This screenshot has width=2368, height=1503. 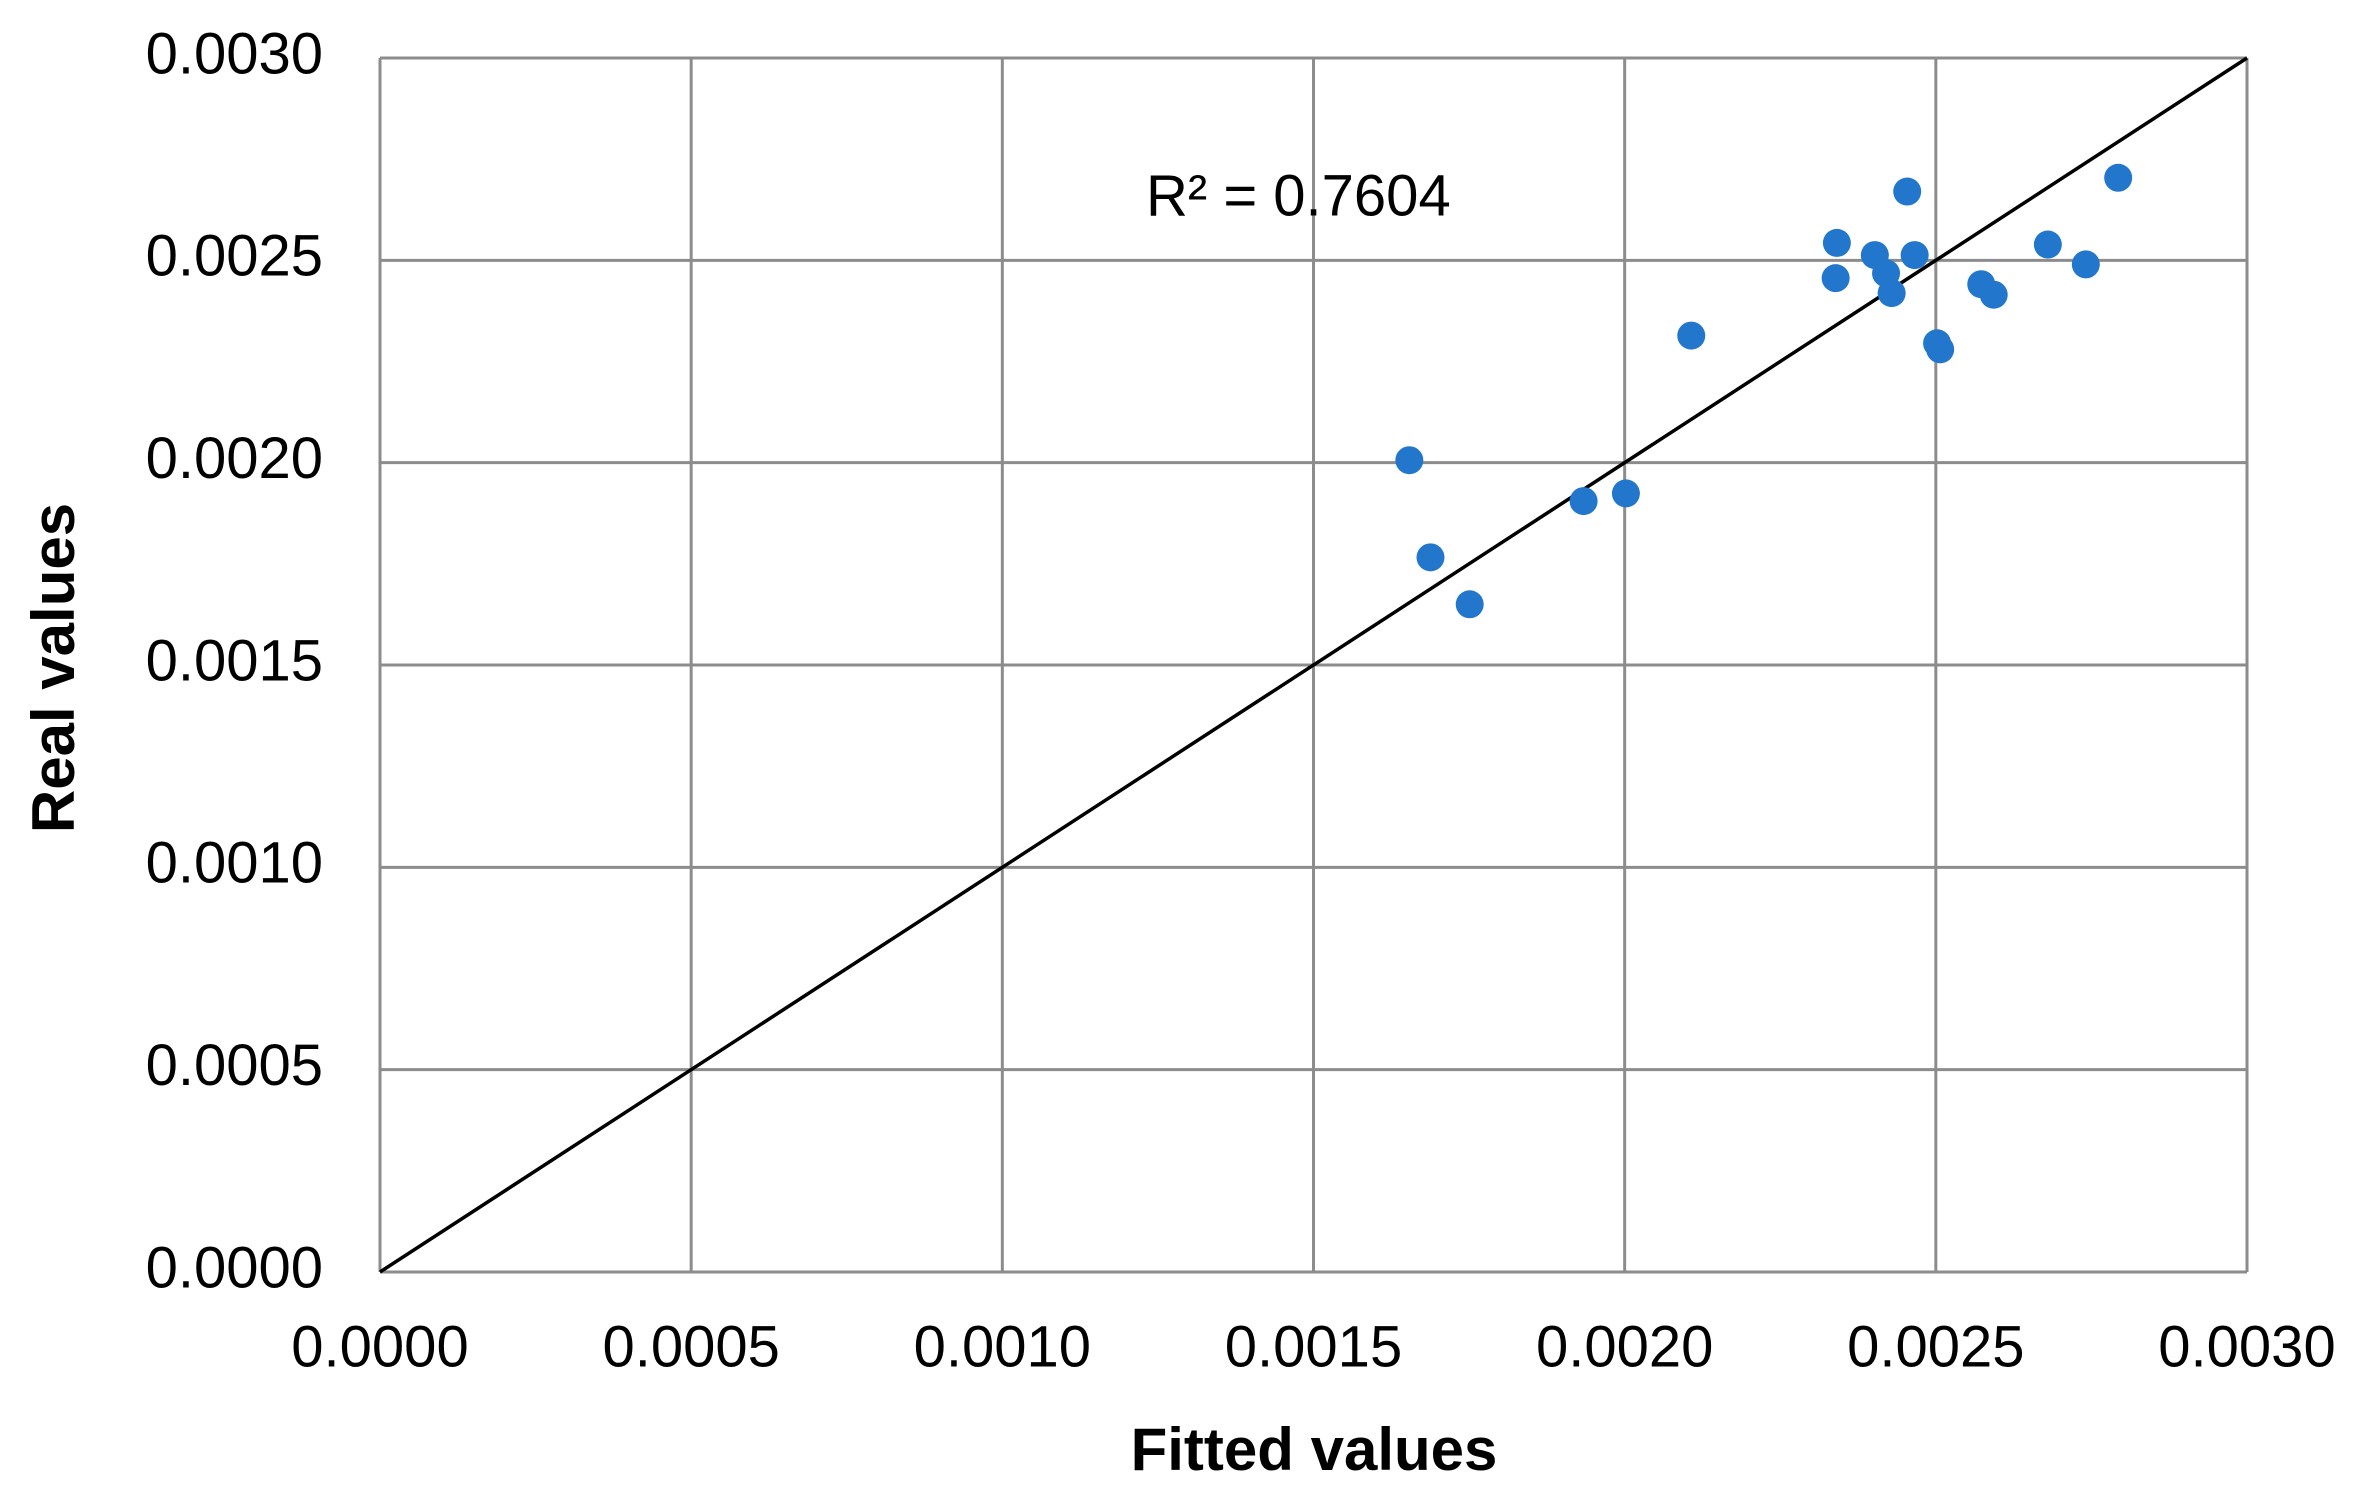 I want to click on y-tick-label: 0.0015, so click(x=234, y=660).